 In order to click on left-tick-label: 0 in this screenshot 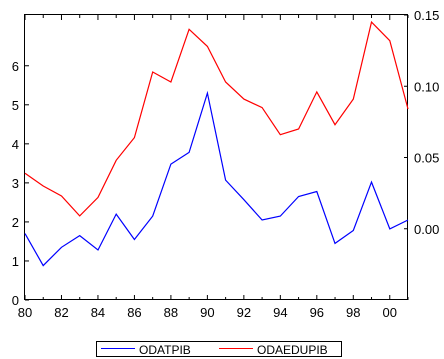, I will do `click(15, 300)`.